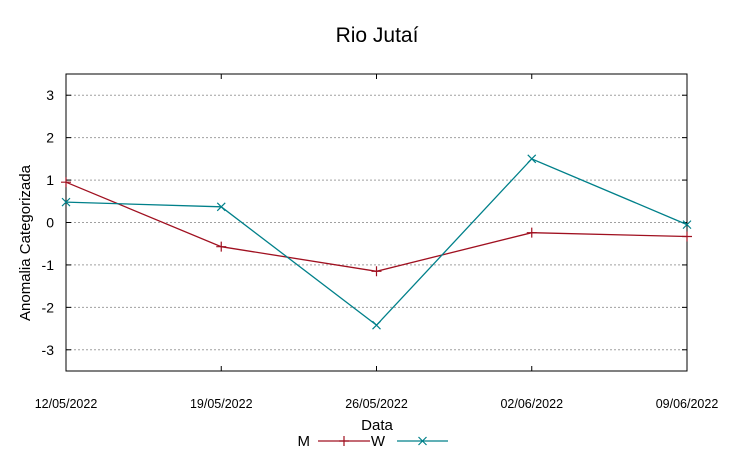 This screenshot has width=753, height=459. I want to click on y-tick-label: -2, so click(48, 307).